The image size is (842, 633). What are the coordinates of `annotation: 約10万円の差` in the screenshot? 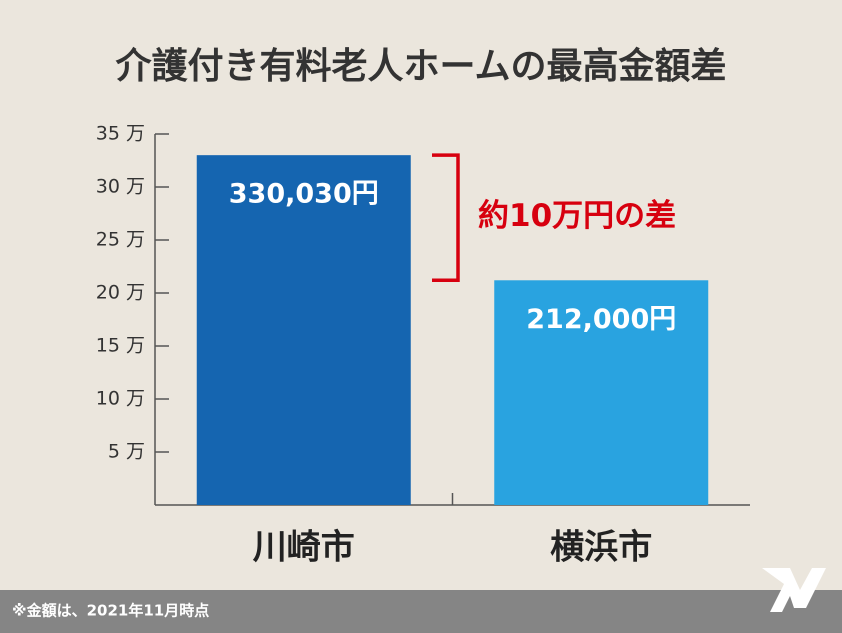 It's located at (577, 216).